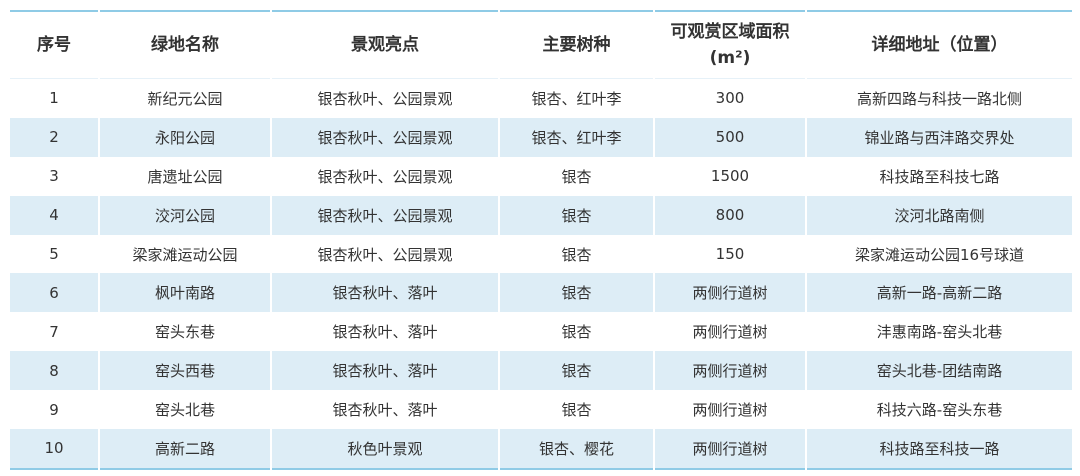  I want to click on header-area-unit: (m²), so click(730, 58).